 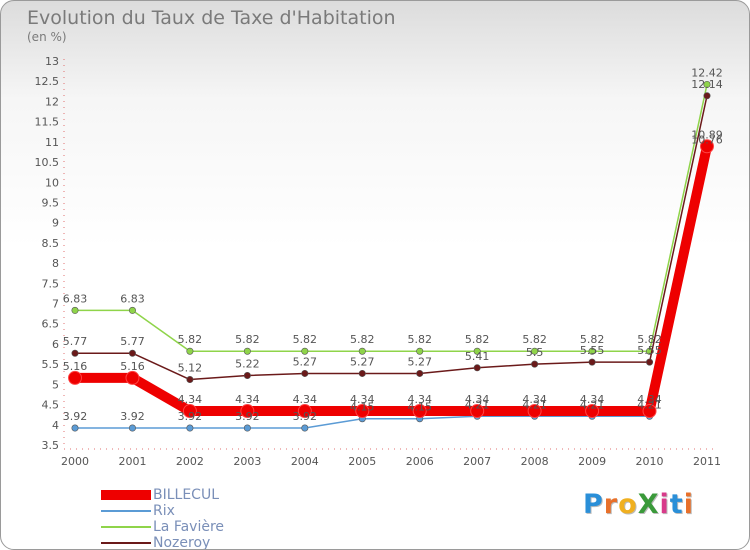 What do you see at coordinates (648, 504) in the screenshot?
I see `logo-letter: X` at bounding box center [648, 504].